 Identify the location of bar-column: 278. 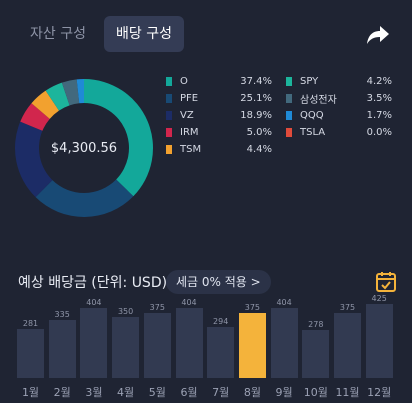
(316, 339).